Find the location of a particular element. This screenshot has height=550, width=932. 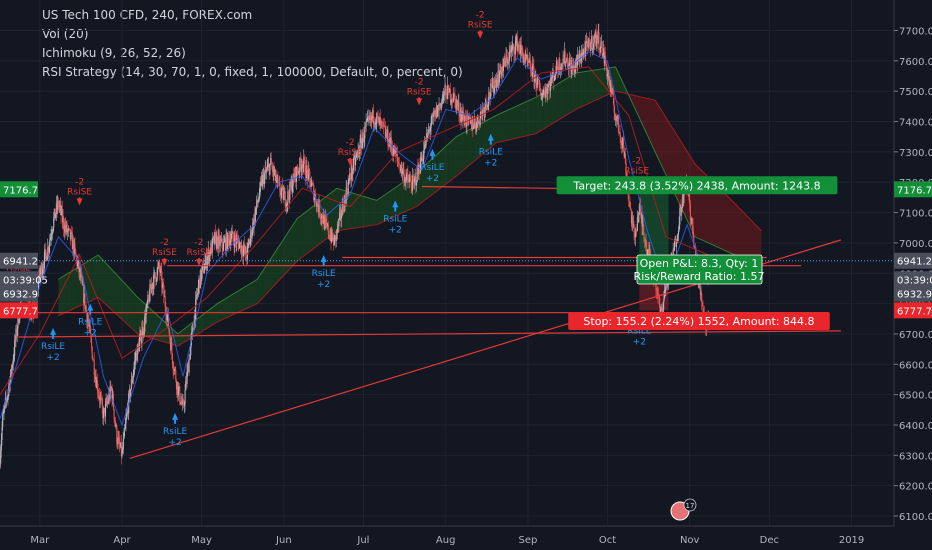

legend-ichimoku: Ichimoku (9, 26, 52, 26) is located at coordinates (114, 53).